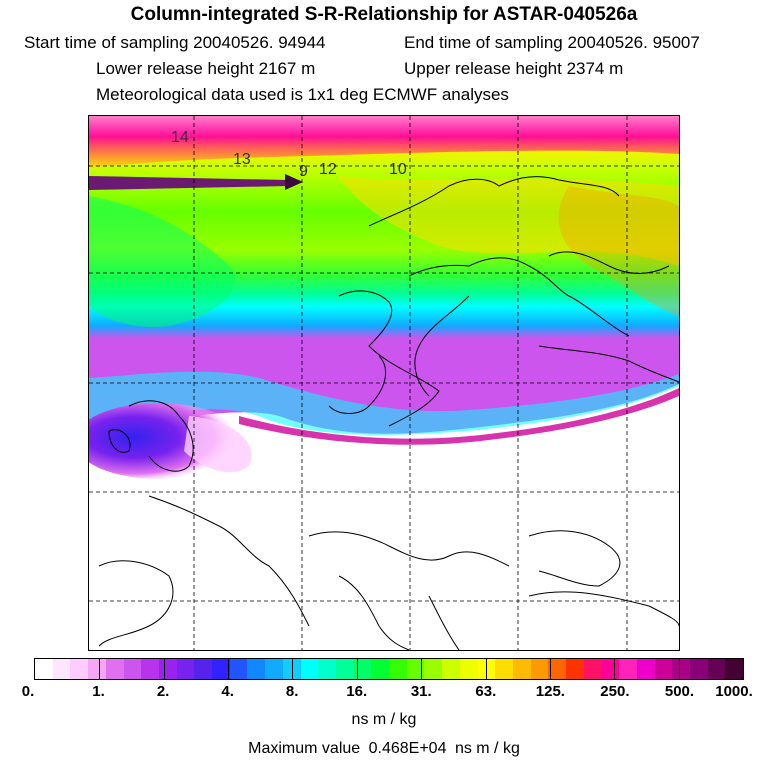 The image size is (768, 768). I want to click on trajectory-label: 14, so click(180, 137).